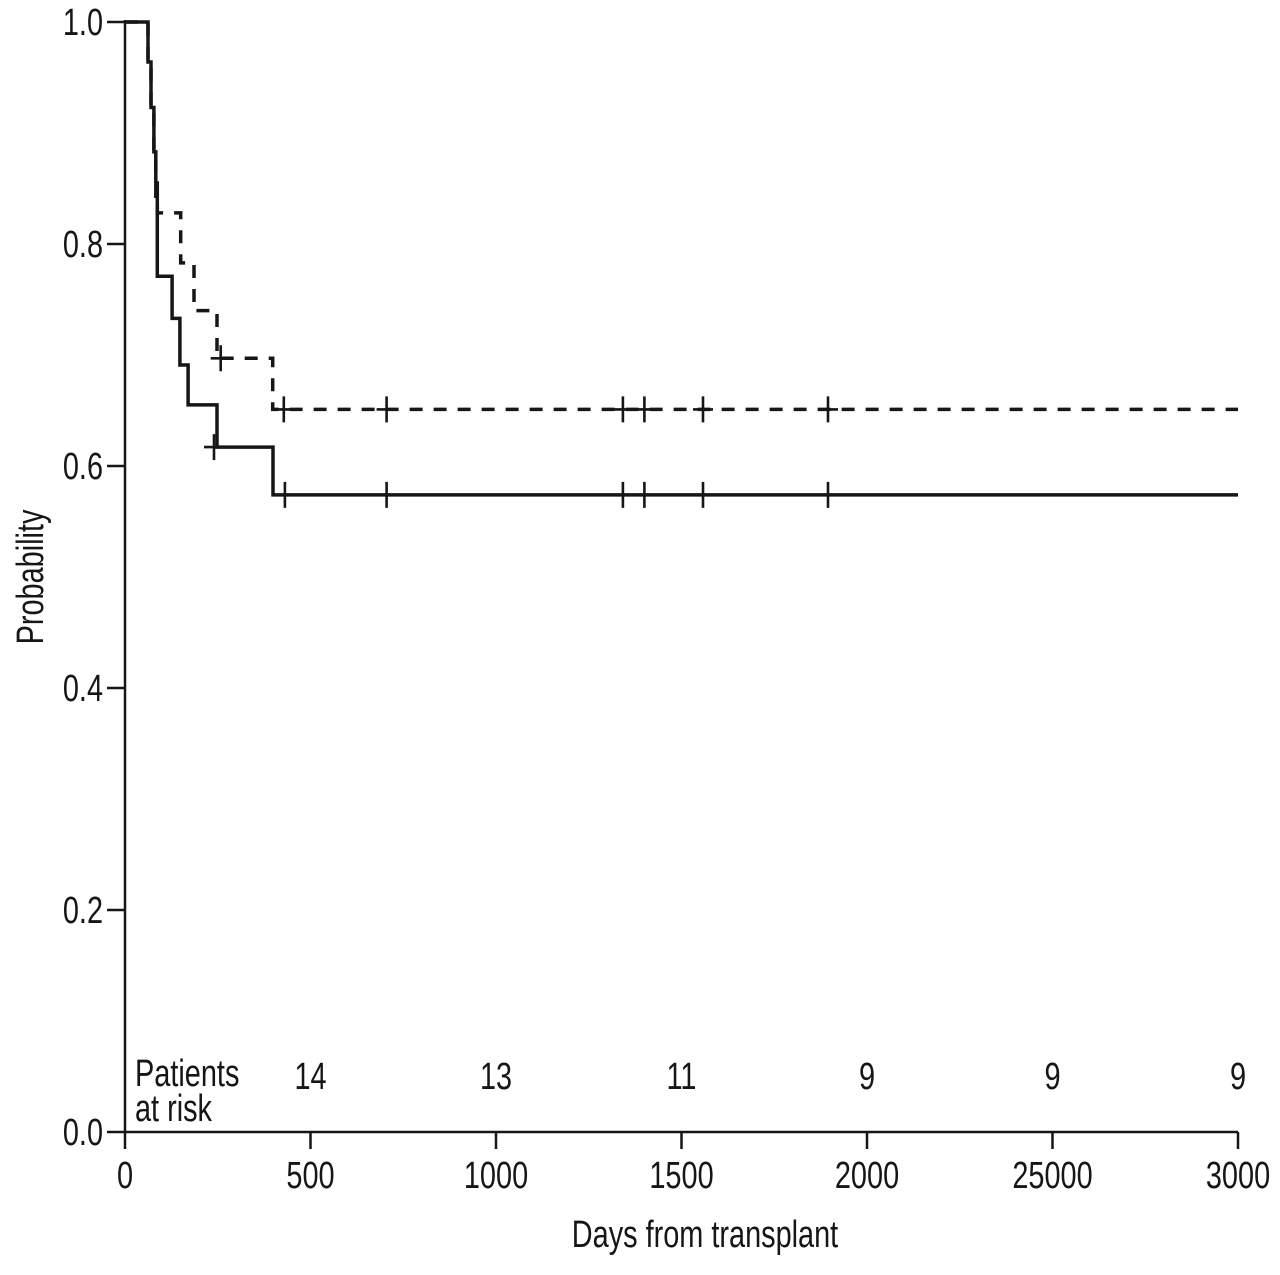  Describe the element at coordinates (496, 1176) in the screenshot. I see `x-tick-label: 1000` at that location.